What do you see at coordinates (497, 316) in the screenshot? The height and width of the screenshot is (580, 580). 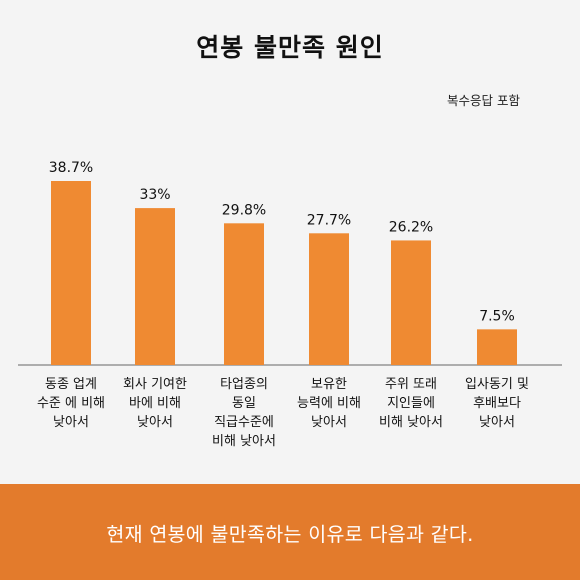 I see `data-label-6: 7.5%` at bounding box center [497, 316].